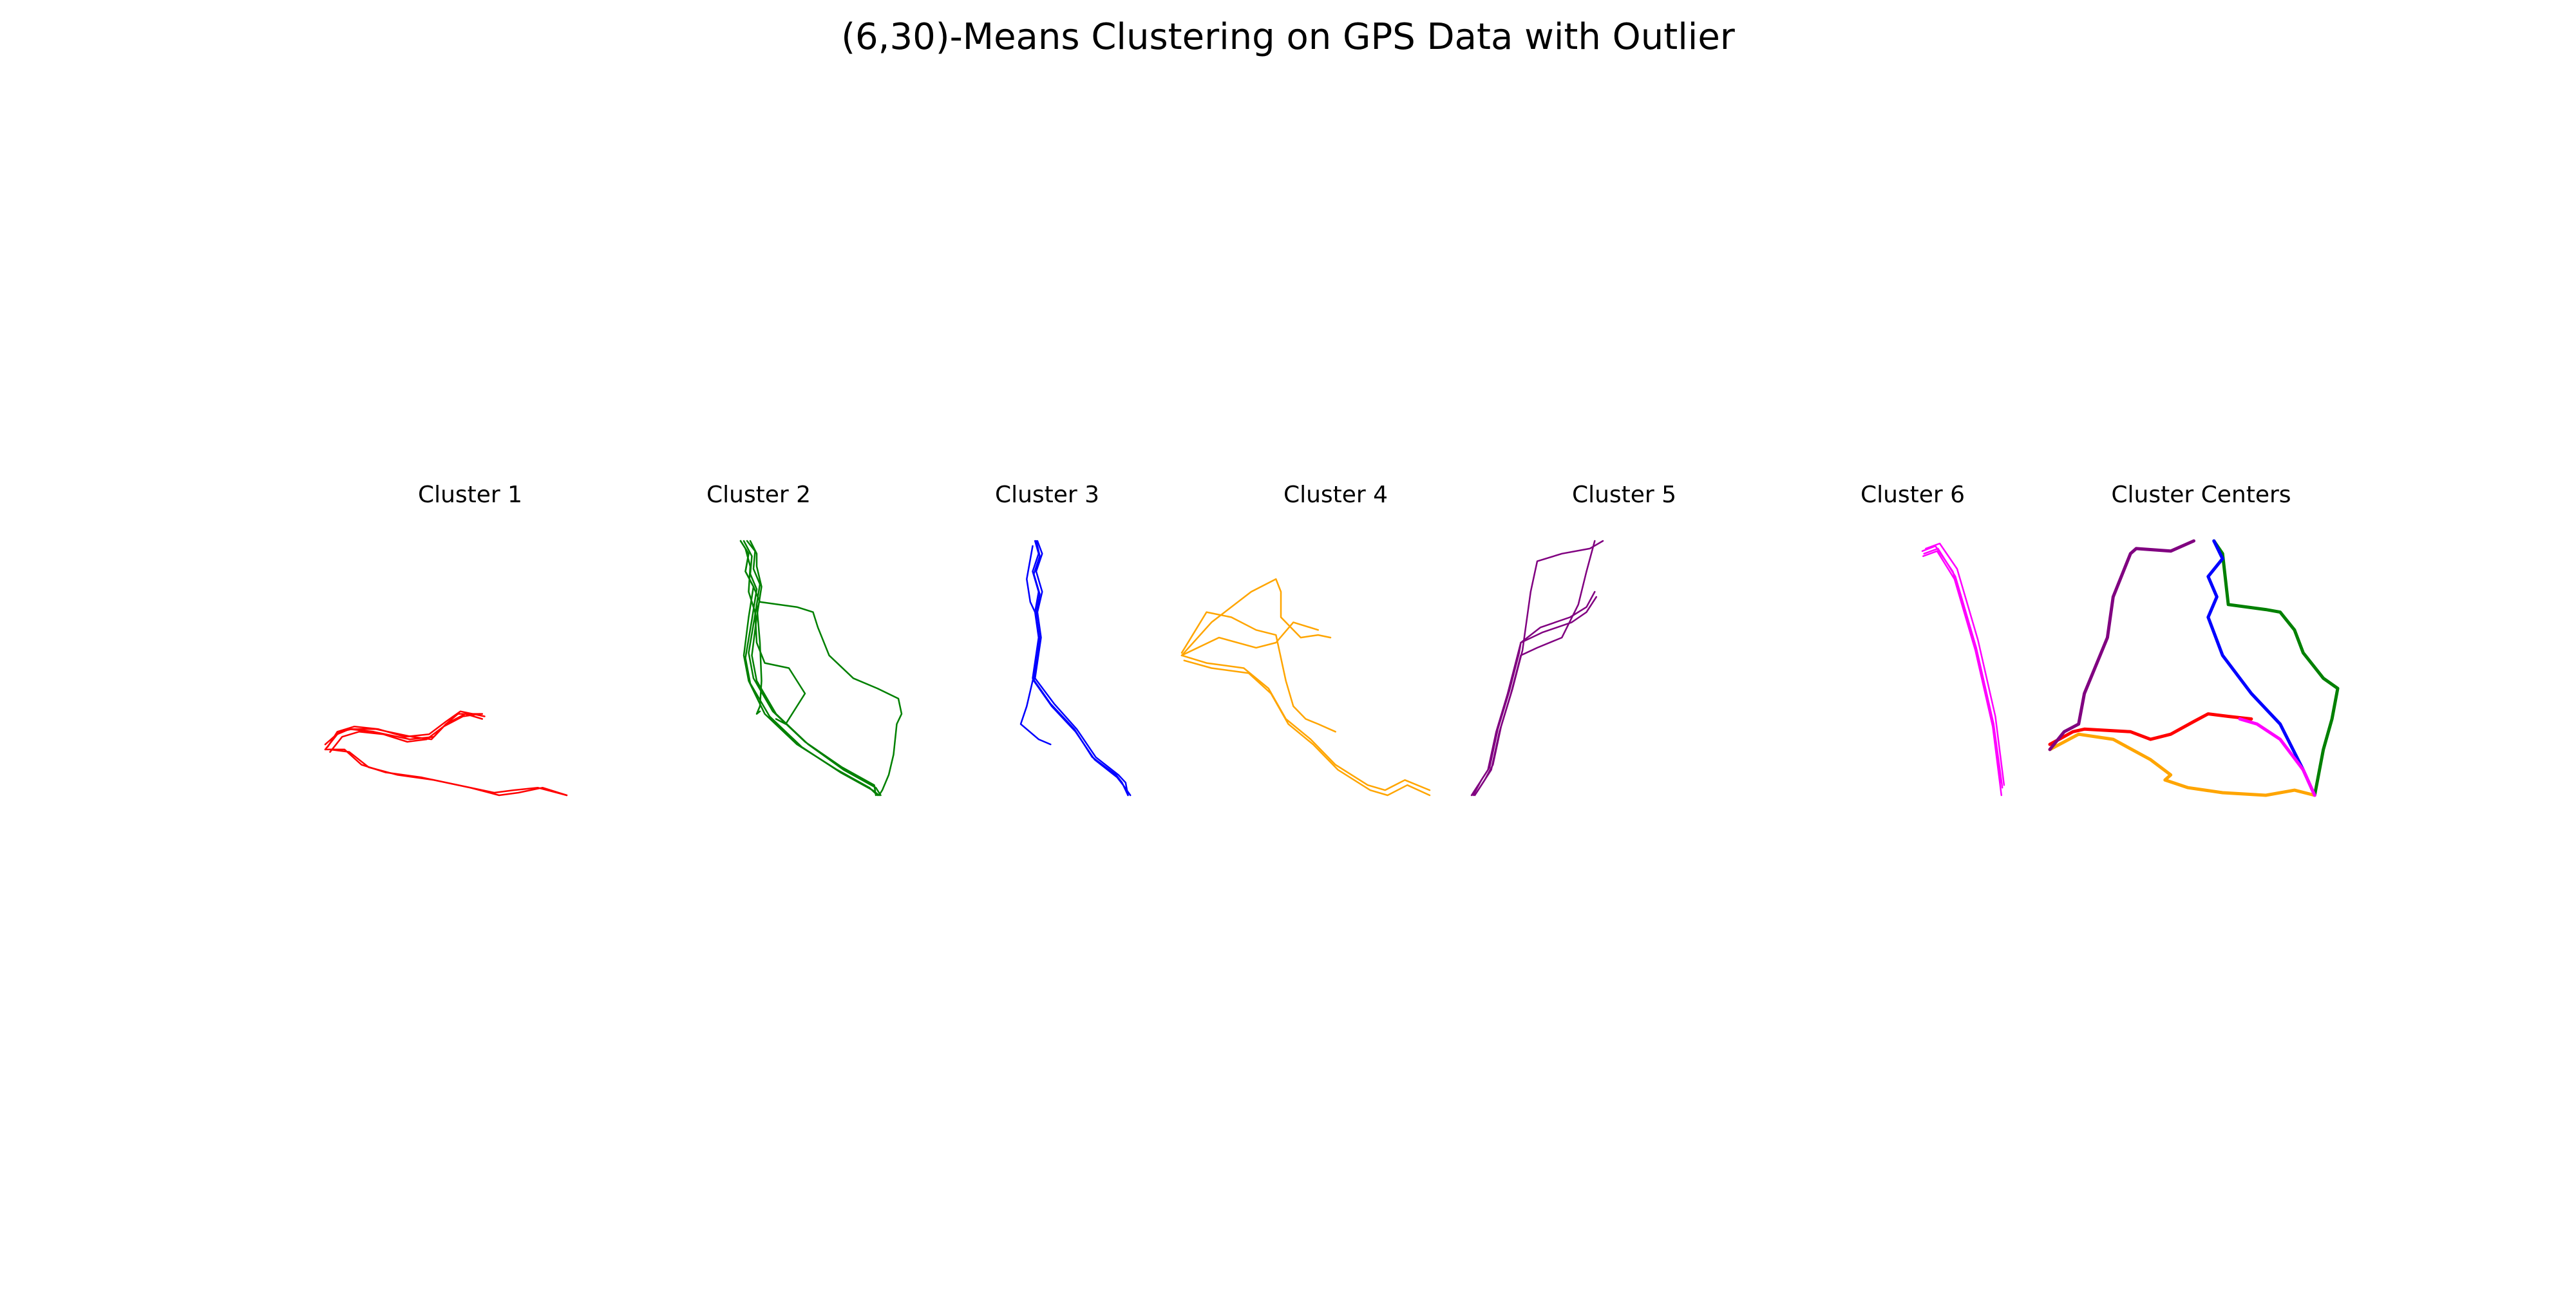 The image size is (2576, 1313). What do you see at coordinates (758, 495) in the screenshot?
I see `panel-title-2: Cluster 2` at bounding box center [758, 495].